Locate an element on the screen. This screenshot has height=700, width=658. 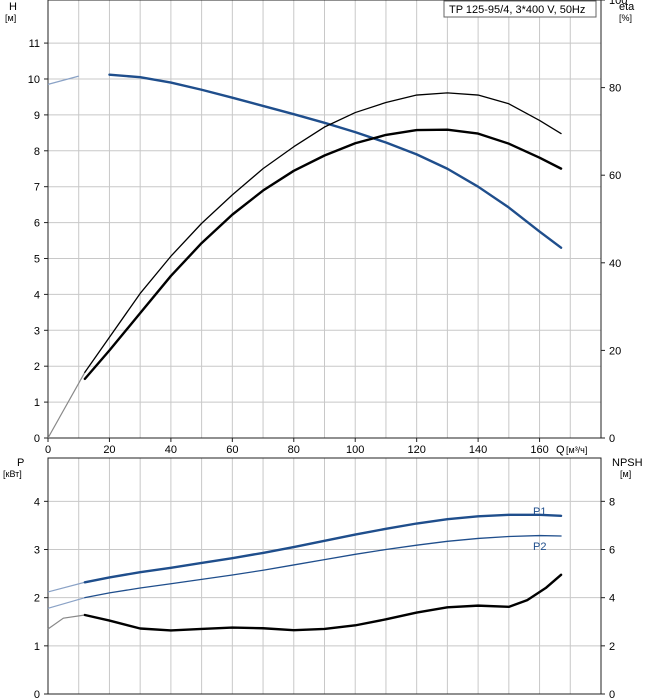
top-y-right-tick-label: 80 is located at coordinates (615, 89).